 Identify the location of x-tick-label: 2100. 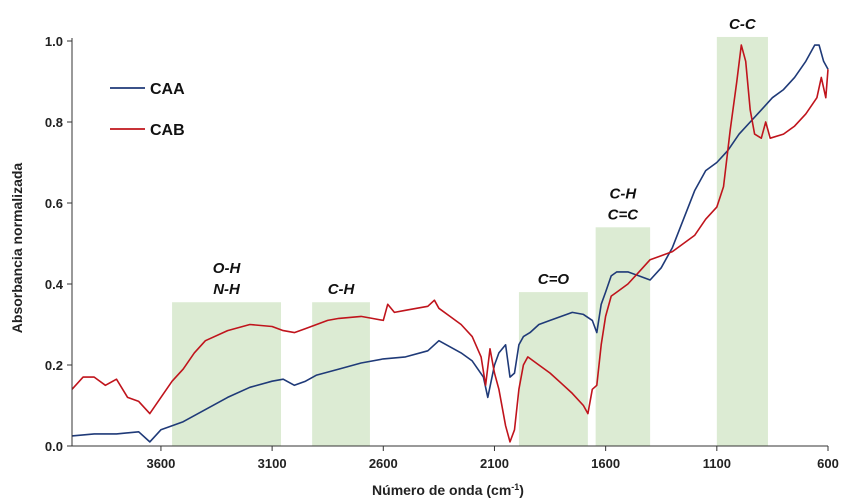
(494, 463).